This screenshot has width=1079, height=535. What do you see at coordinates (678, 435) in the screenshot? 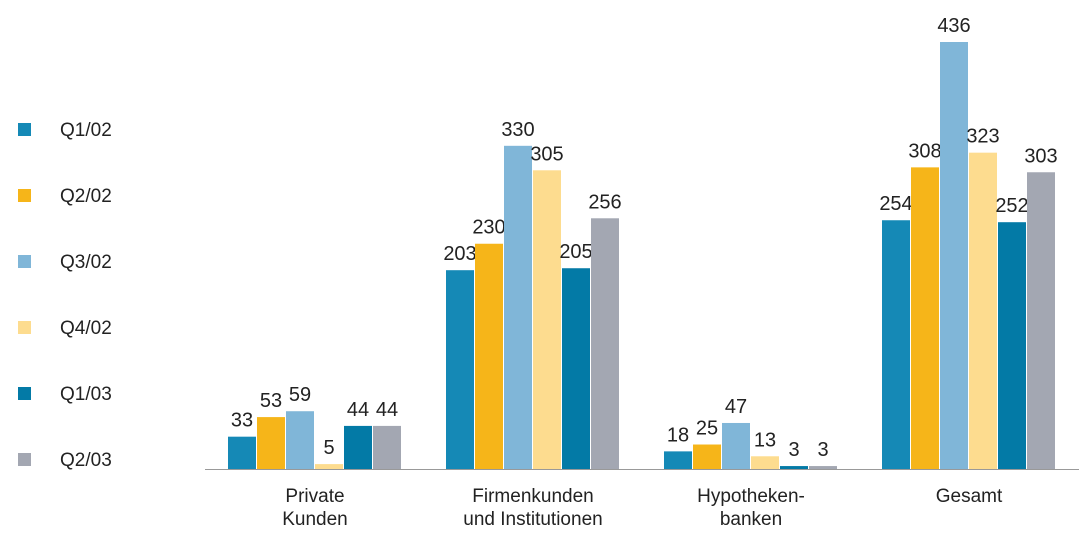
I see `value-label: 18` at bounding box center [678, 435].